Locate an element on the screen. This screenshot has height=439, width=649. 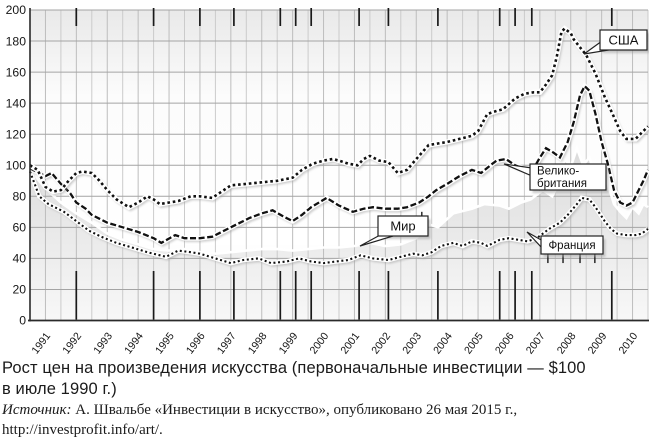
callout-uk: Велико-британия is located at coordinates (556, 178).